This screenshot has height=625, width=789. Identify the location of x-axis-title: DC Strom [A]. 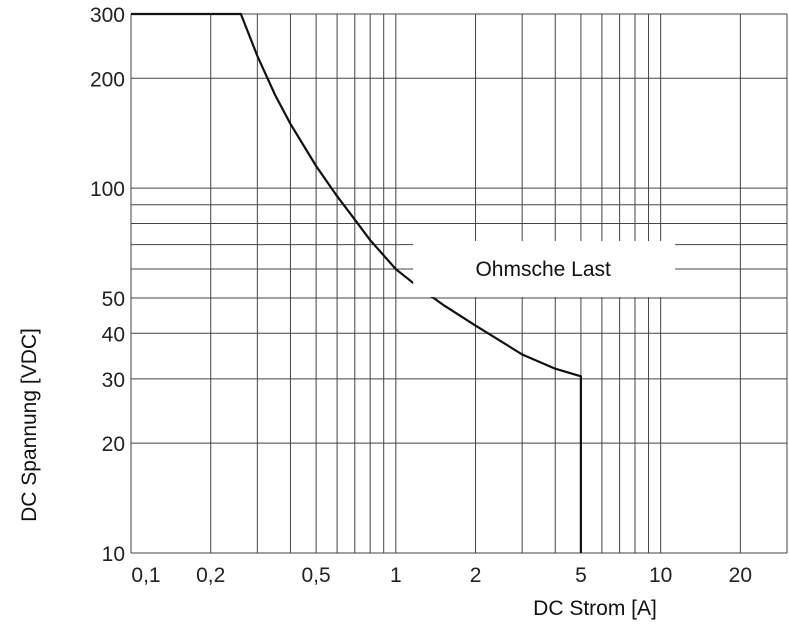
(595, 608).